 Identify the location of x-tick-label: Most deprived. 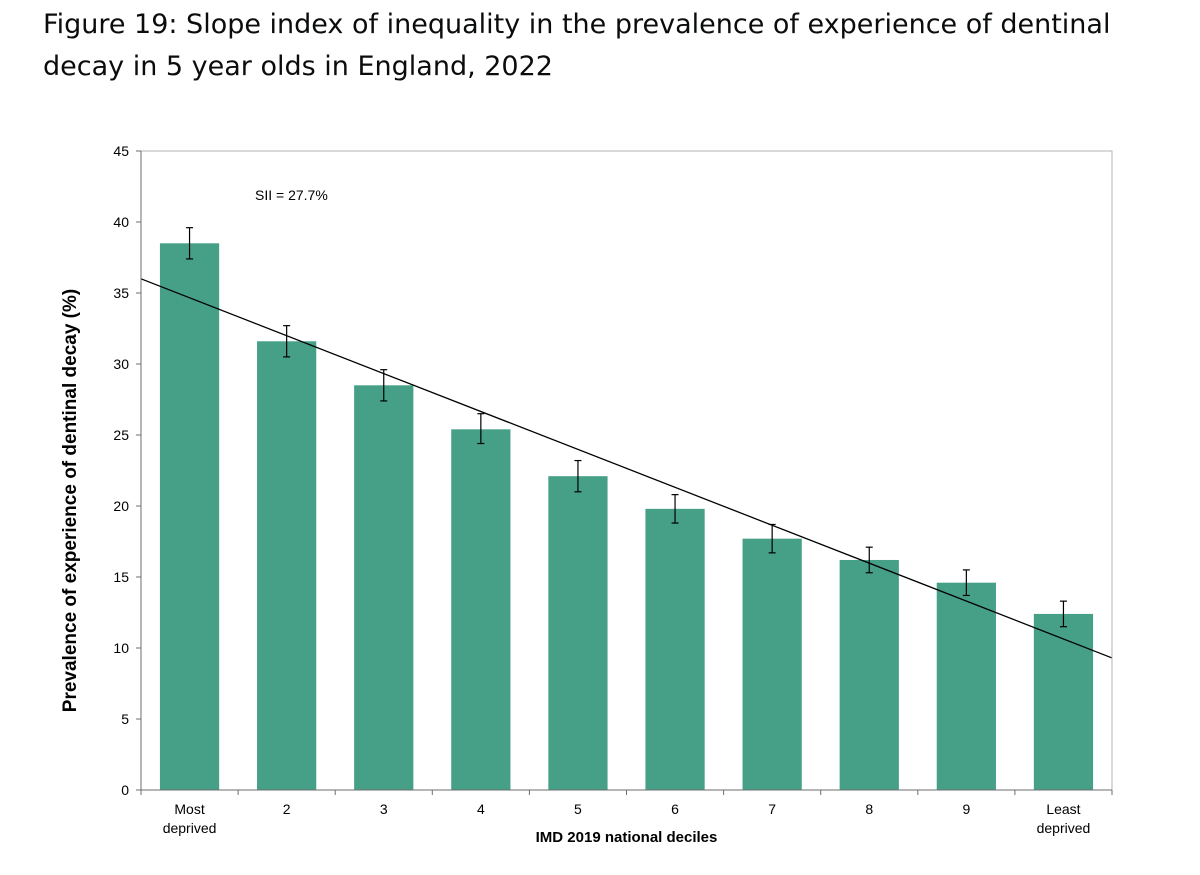
(190, 818).